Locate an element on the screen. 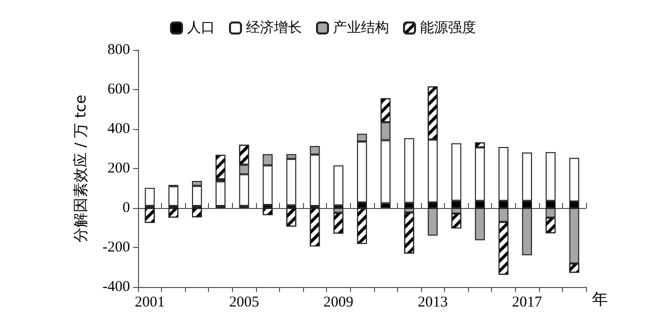 The width and height of the screenshot is (646, 329). x-axis-title: 年 is located at coordinates (600, 299).